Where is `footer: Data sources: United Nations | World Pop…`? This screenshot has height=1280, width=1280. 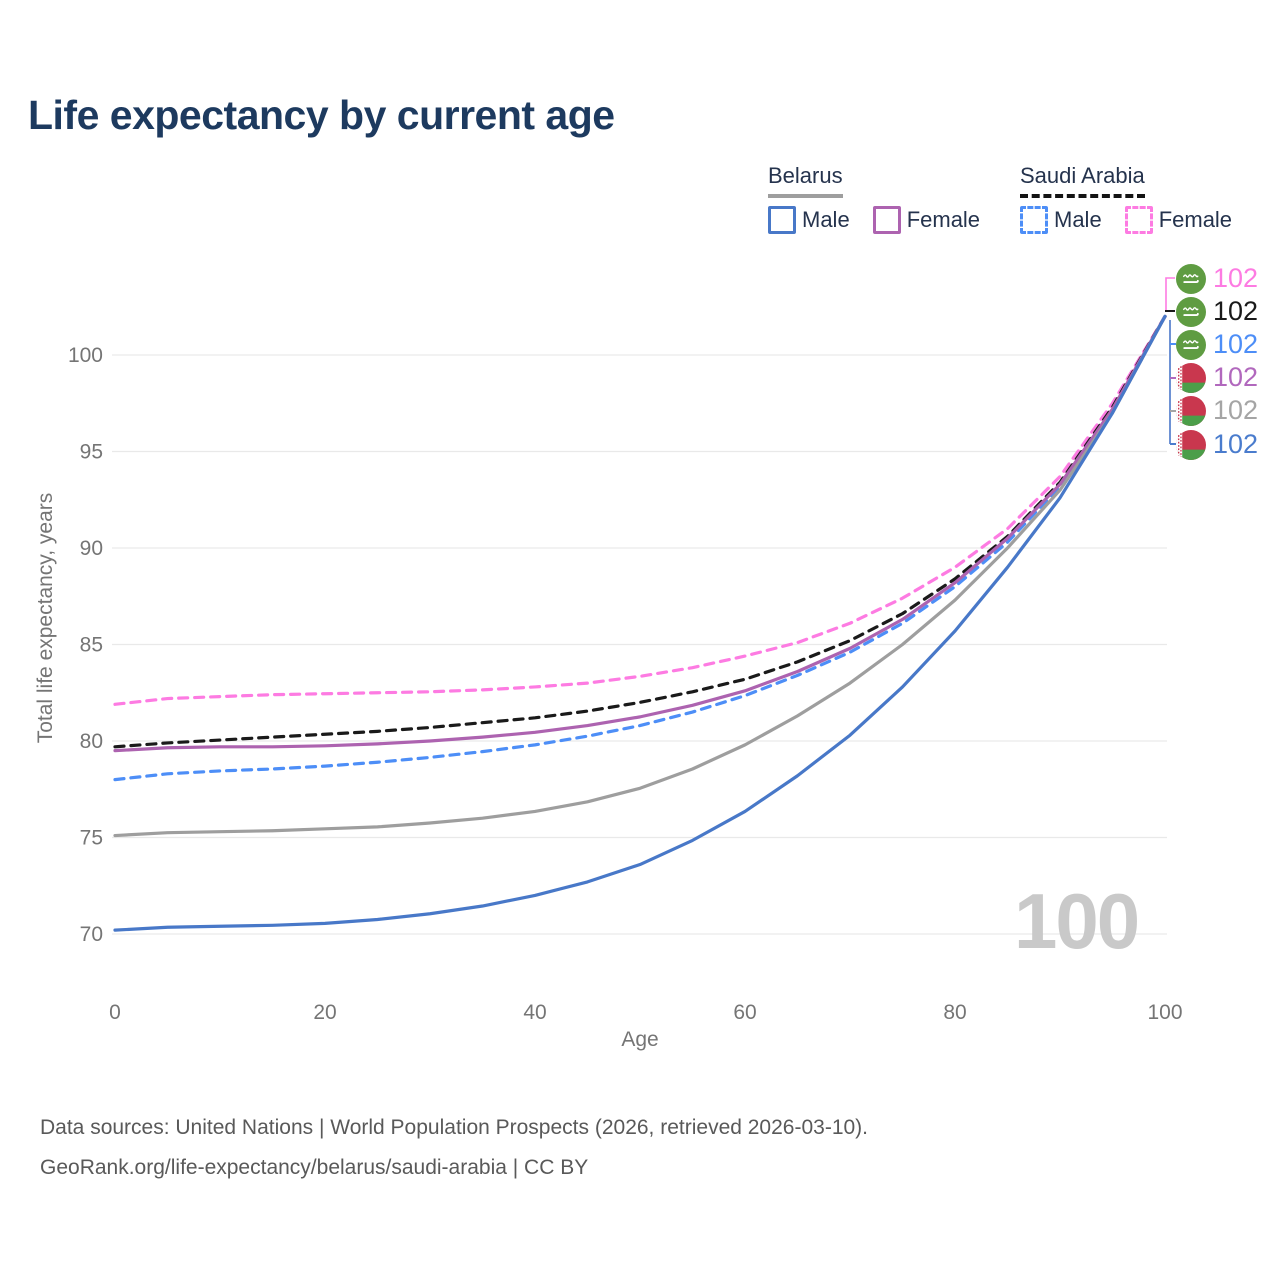 footer: Data sources: United Nations | World Pop… is located at coordinates (454, 1148).